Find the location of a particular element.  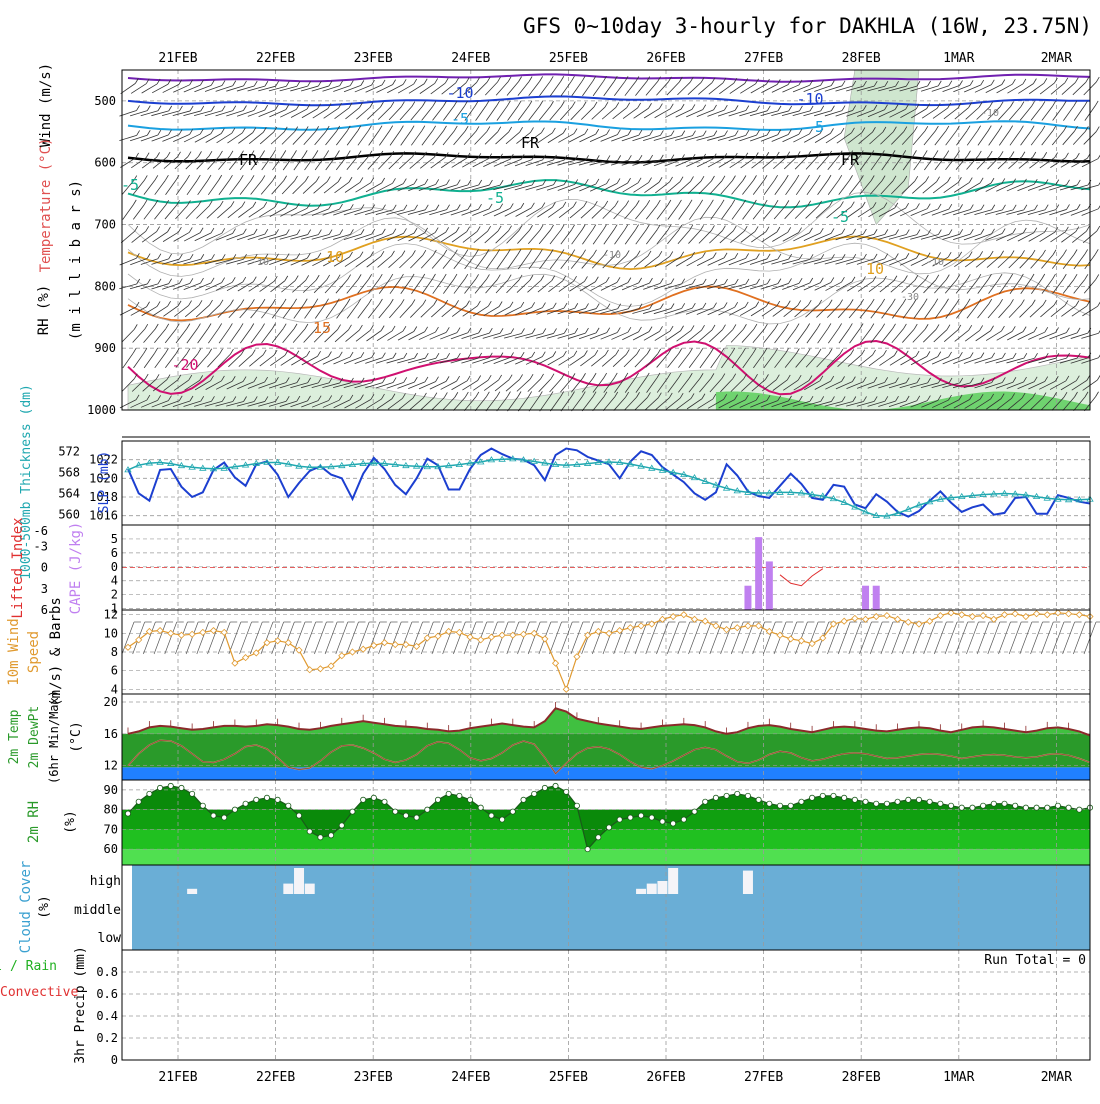

temp-band-green is located at coordinates (606, 750).